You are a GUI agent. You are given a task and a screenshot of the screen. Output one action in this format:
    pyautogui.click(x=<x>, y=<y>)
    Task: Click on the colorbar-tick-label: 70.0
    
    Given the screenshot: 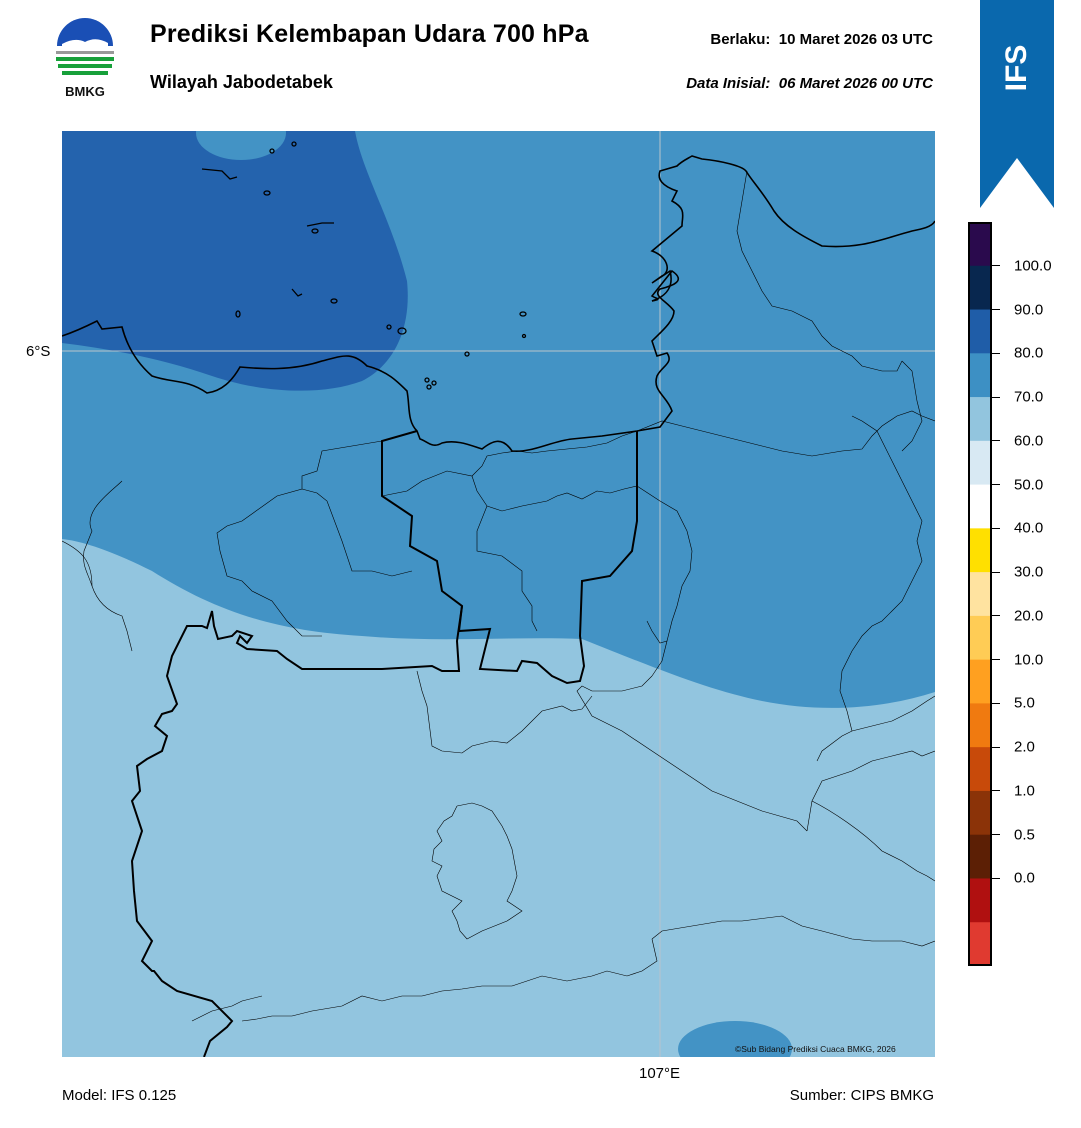 What is the action you would take?
    pyautogui.click(x=1029, y=397)
    